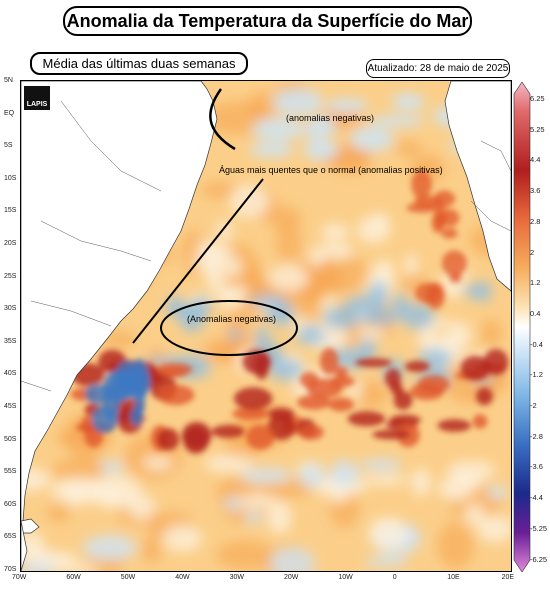 This screenshot has width=550, height=594. Describe the element at coordinates (10, 309) in the screenshot. I see `lat-tick: 30S` at that location.